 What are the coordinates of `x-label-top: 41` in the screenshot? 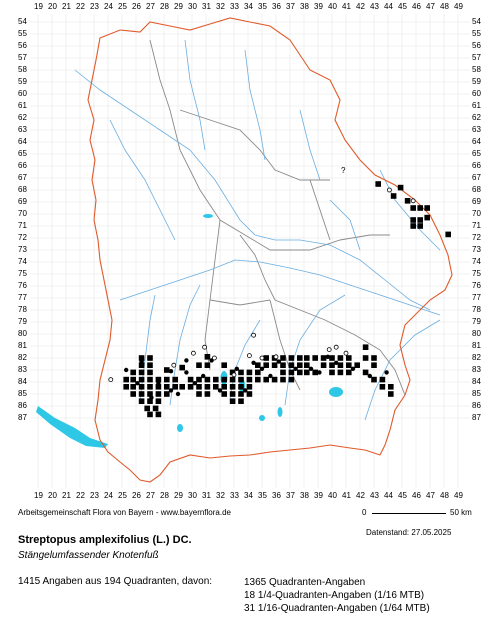 It's located at (346, 6).